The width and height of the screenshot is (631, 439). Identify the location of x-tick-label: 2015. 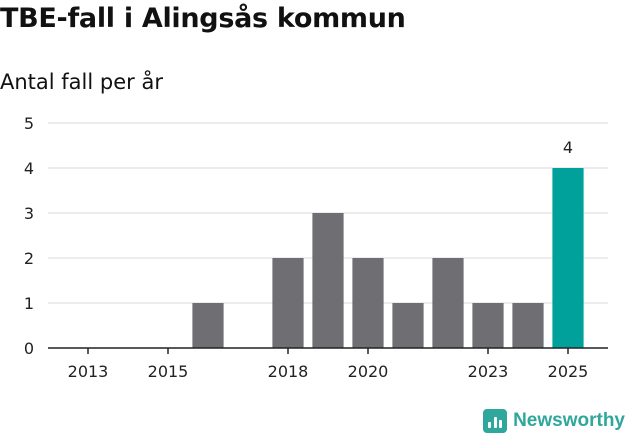
(168, 371).